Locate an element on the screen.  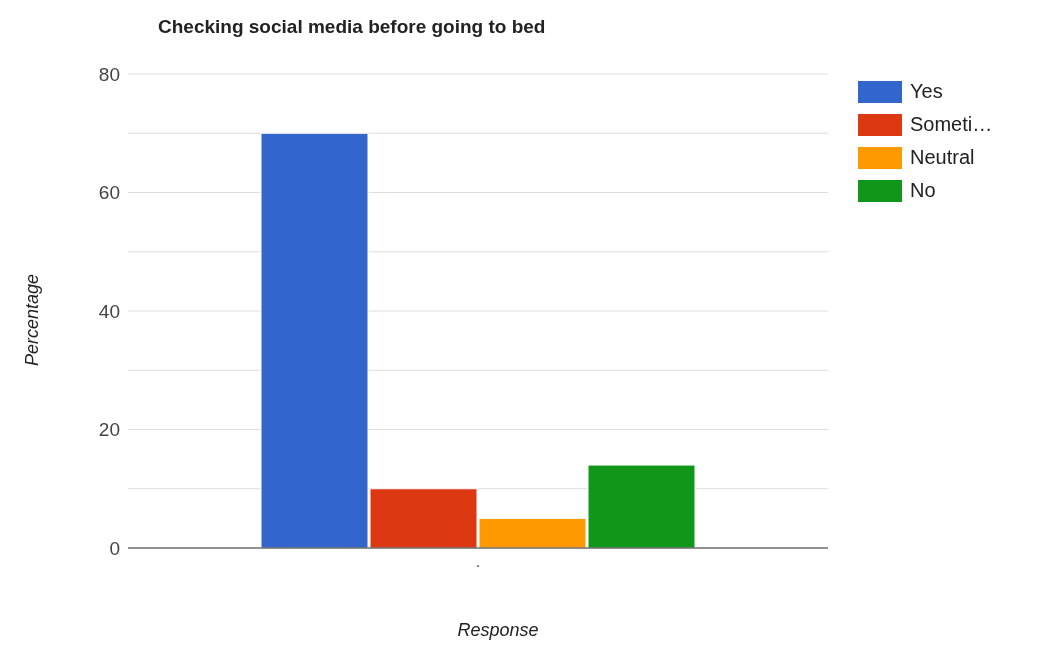
y-tick-label: 40 is located at coordinates (109, 311).